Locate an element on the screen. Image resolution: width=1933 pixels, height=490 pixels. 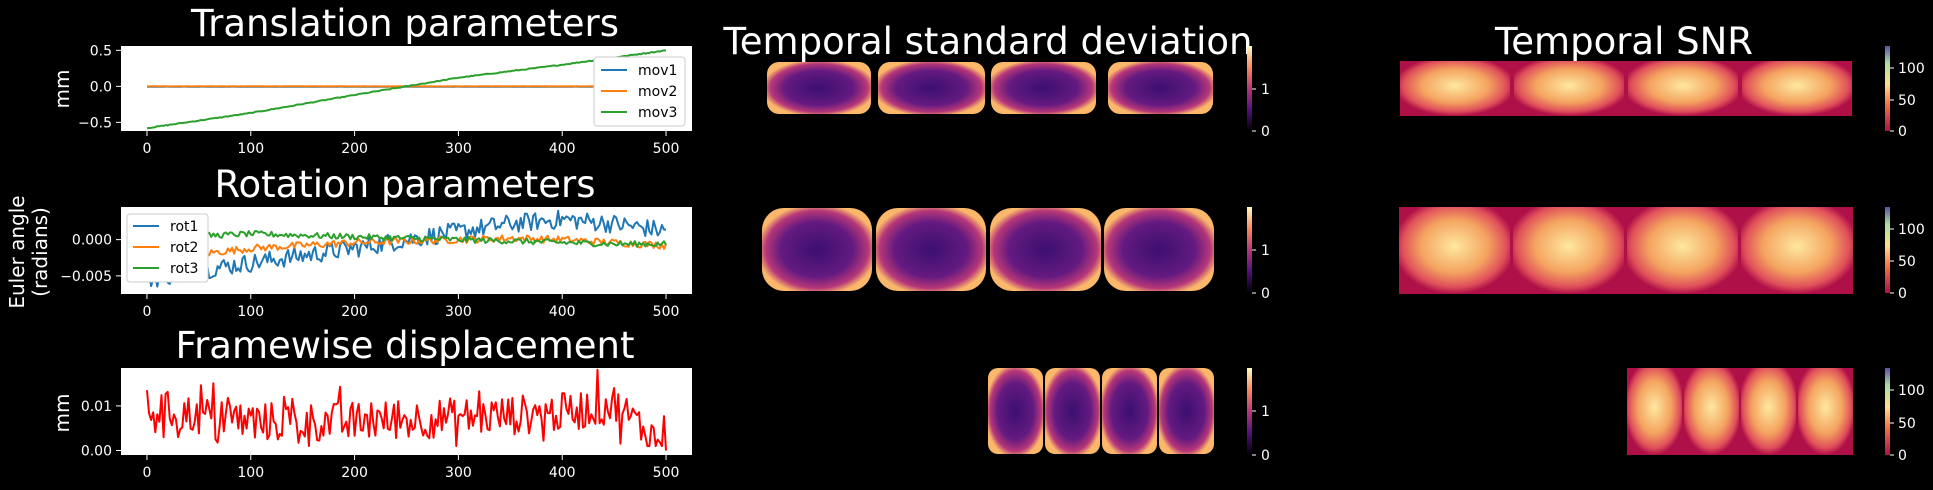
translation-title: Translation parameters is located at coordinates (404, 23).